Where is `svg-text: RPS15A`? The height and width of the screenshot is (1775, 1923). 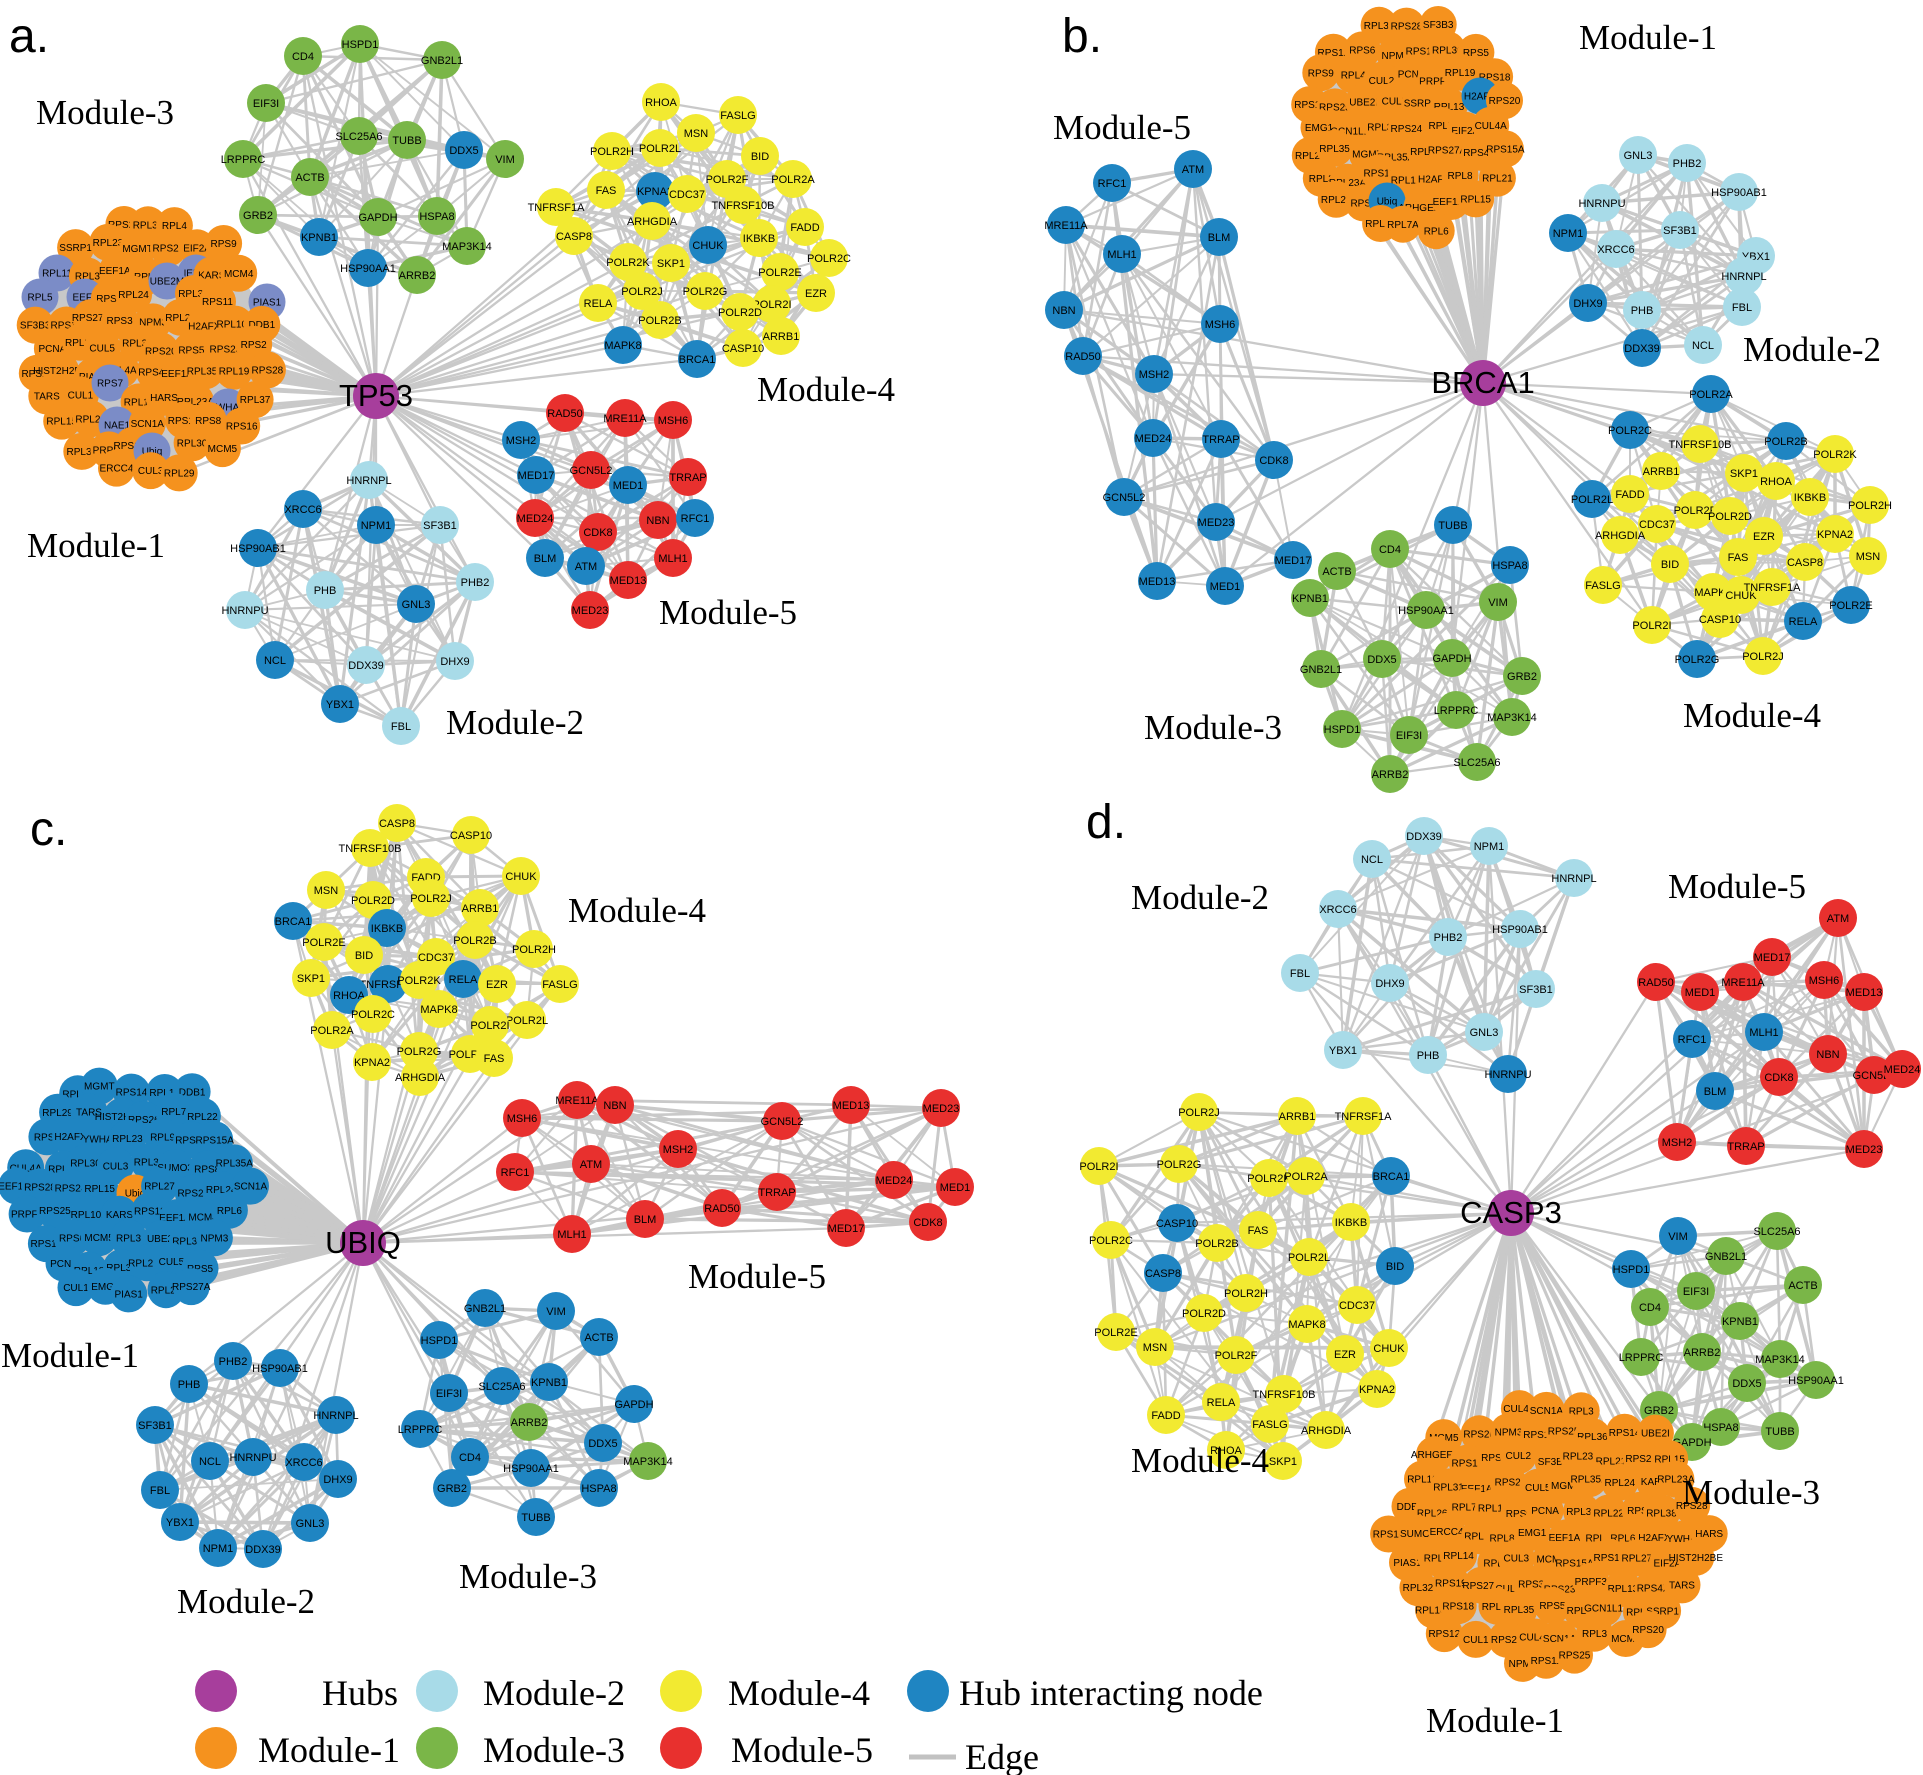
svg-text: RPS15A is located at coordinates (133, 446).